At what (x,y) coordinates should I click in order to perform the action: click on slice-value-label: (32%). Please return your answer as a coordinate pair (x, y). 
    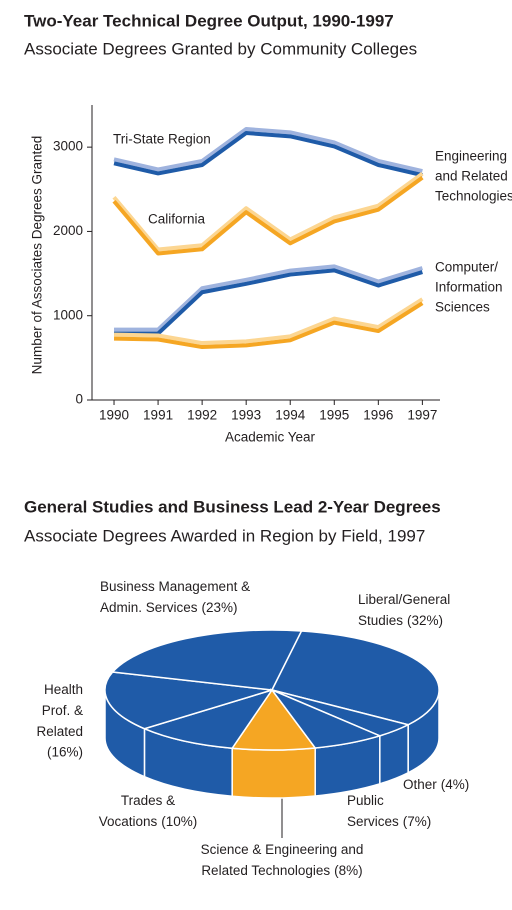
    Looking at the image, I should click on (425, 620).